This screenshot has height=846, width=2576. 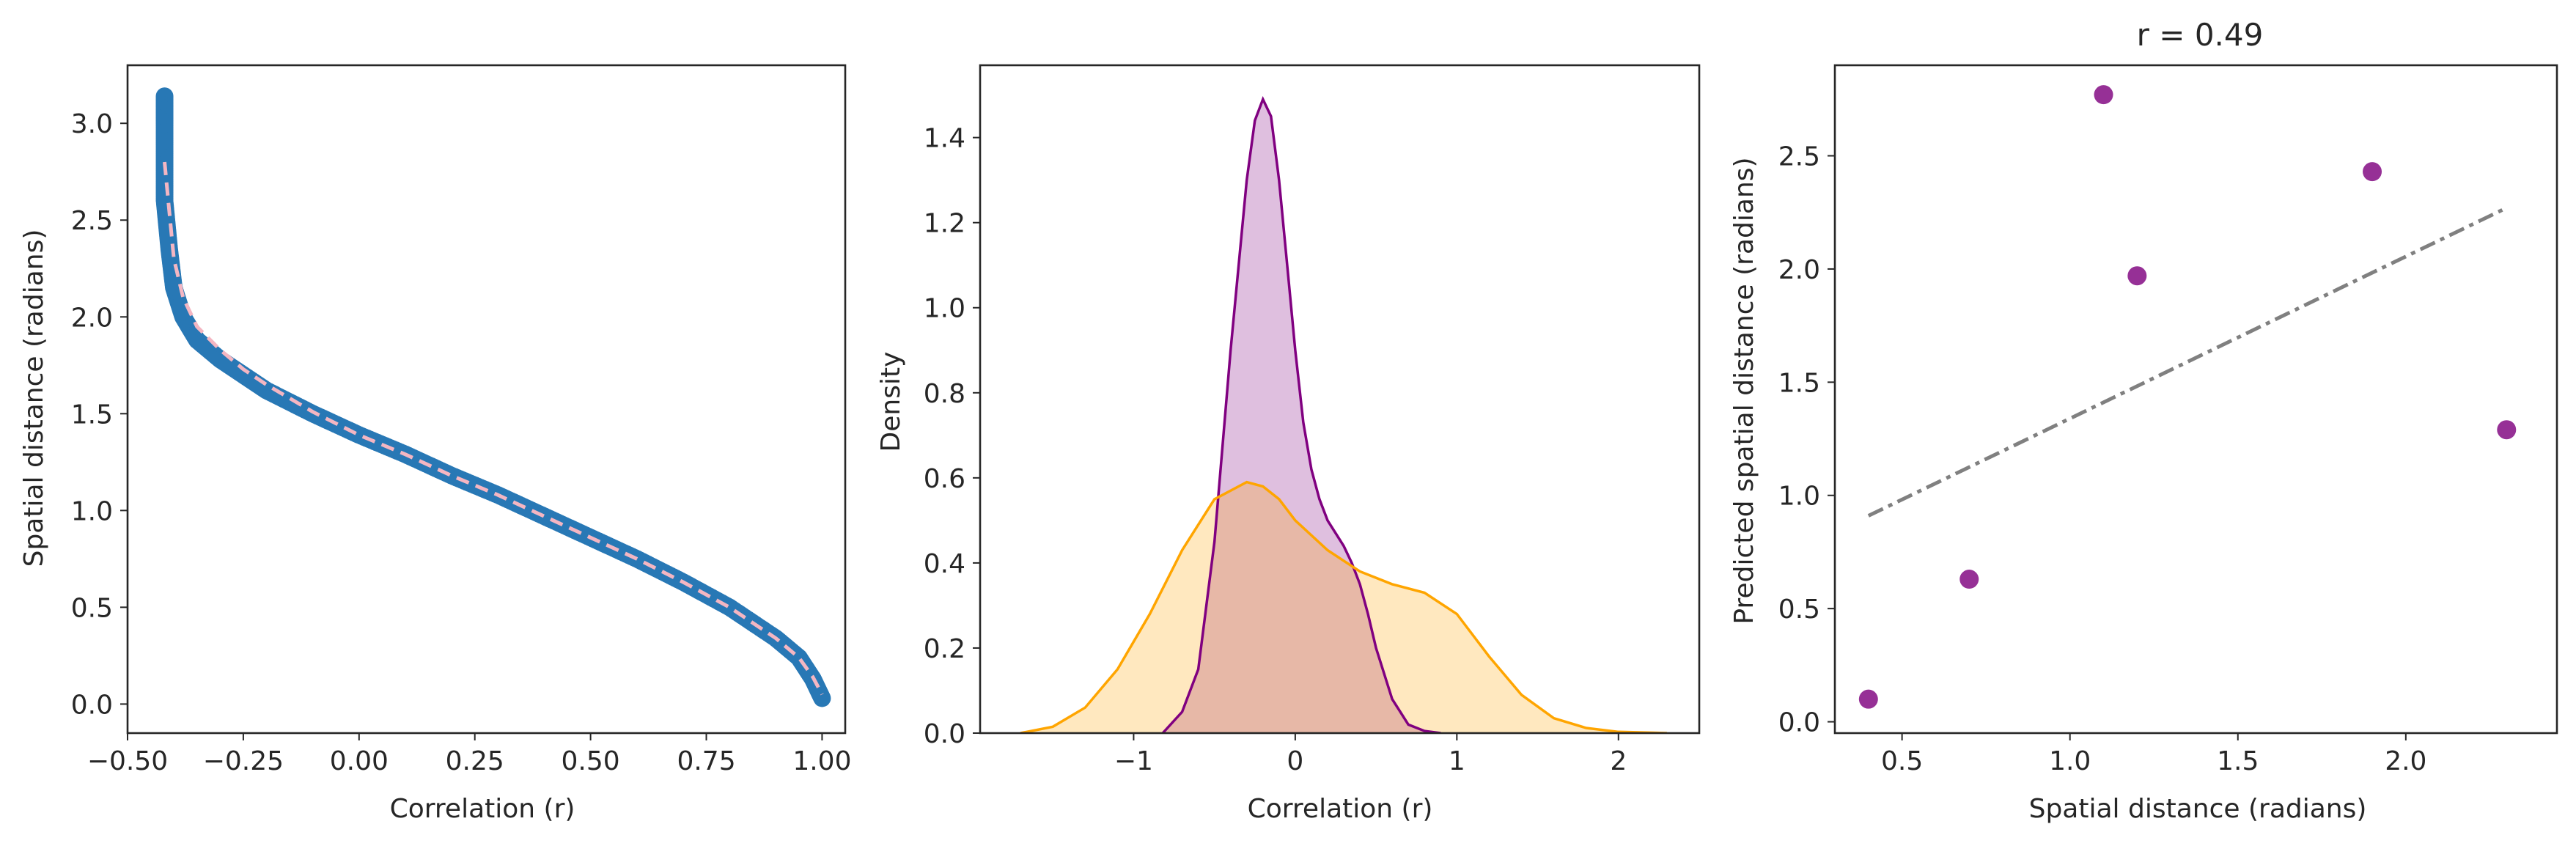 I want to click on panel2-ytick-label: 0.6, so click(x=944, y=479).